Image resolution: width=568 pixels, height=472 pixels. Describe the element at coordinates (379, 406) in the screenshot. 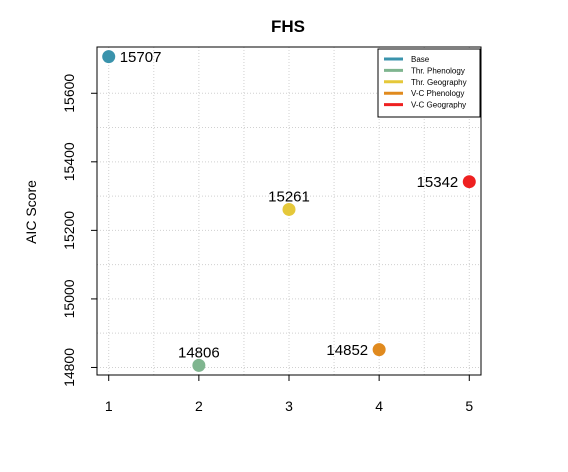

I see `x-tick-label: 4` at that location.